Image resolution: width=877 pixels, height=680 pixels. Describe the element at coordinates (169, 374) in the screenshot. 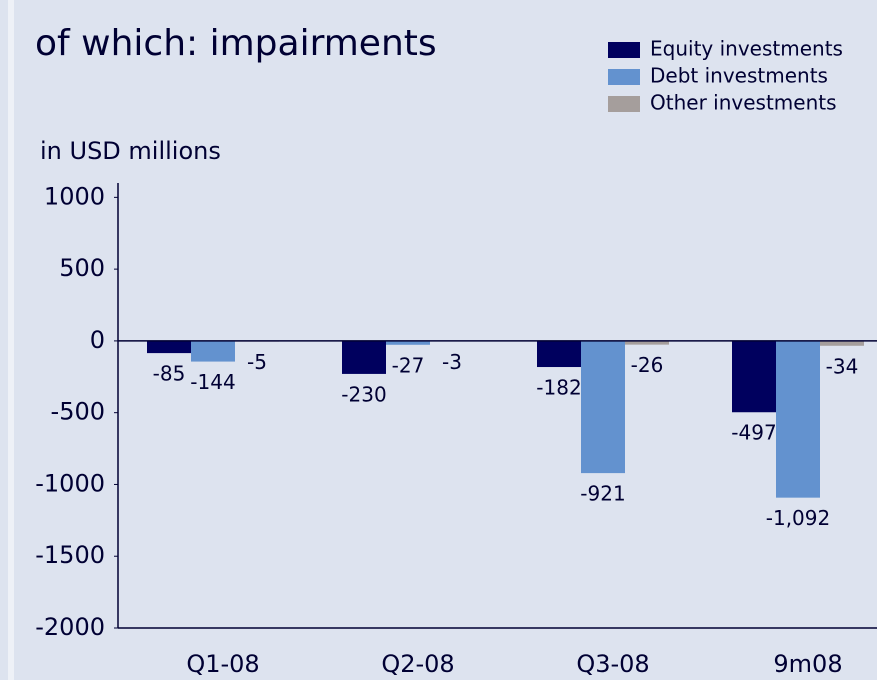

I see `value-label: -85` at that location.